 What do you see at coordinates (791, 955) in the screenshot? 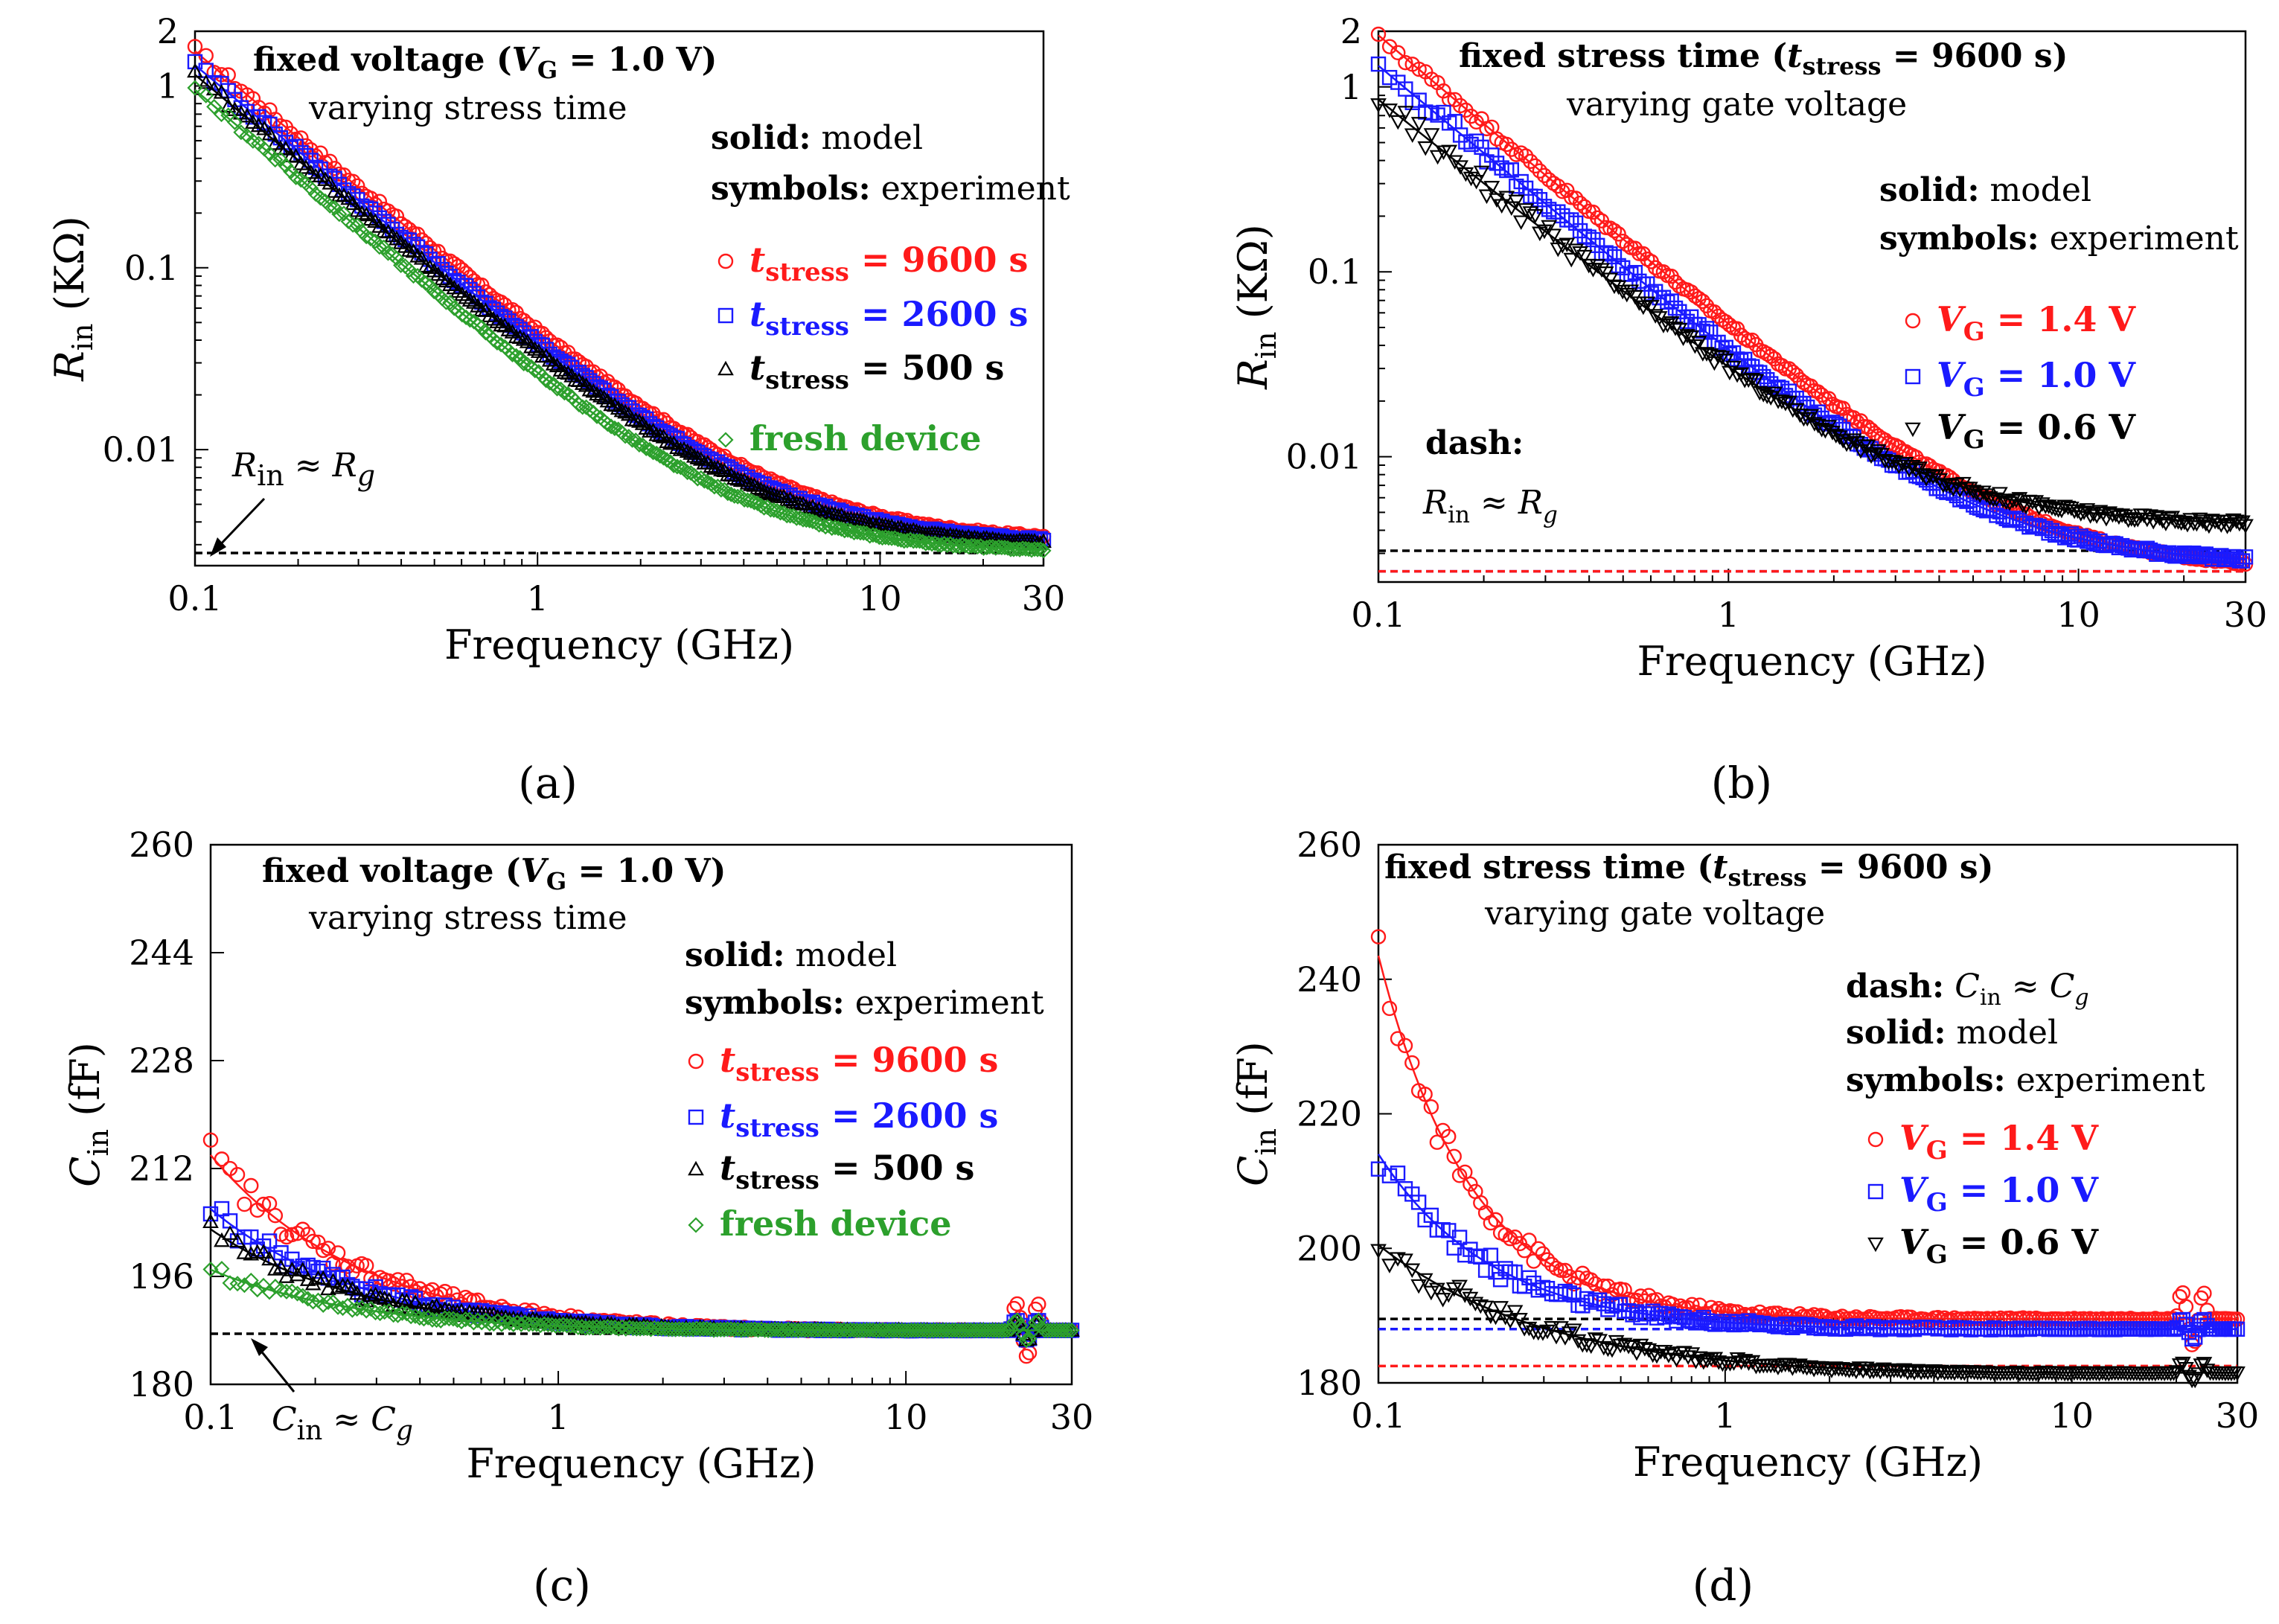
I see `note-solid: solid: model` at bounding box center [791, 955].